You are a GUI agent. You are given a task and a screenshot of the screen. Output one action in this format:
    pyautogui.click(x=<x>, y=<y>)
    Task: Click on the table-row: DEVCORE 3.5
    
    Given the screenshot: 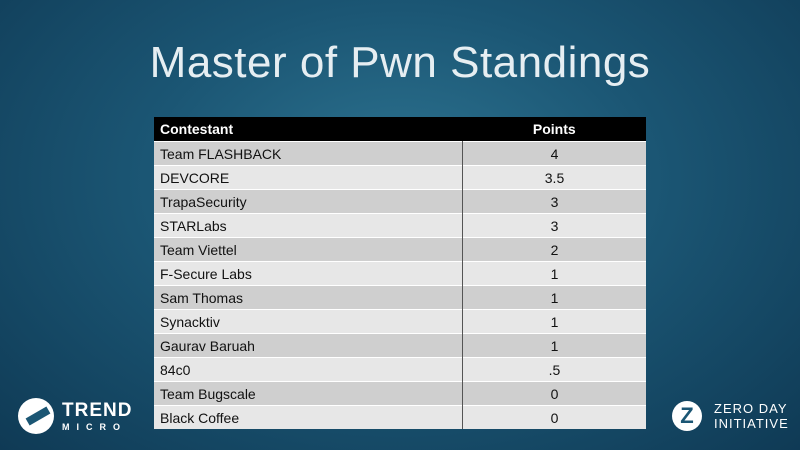 What is the action you would take?
    pyautogui.click(x=400, y=177)
    